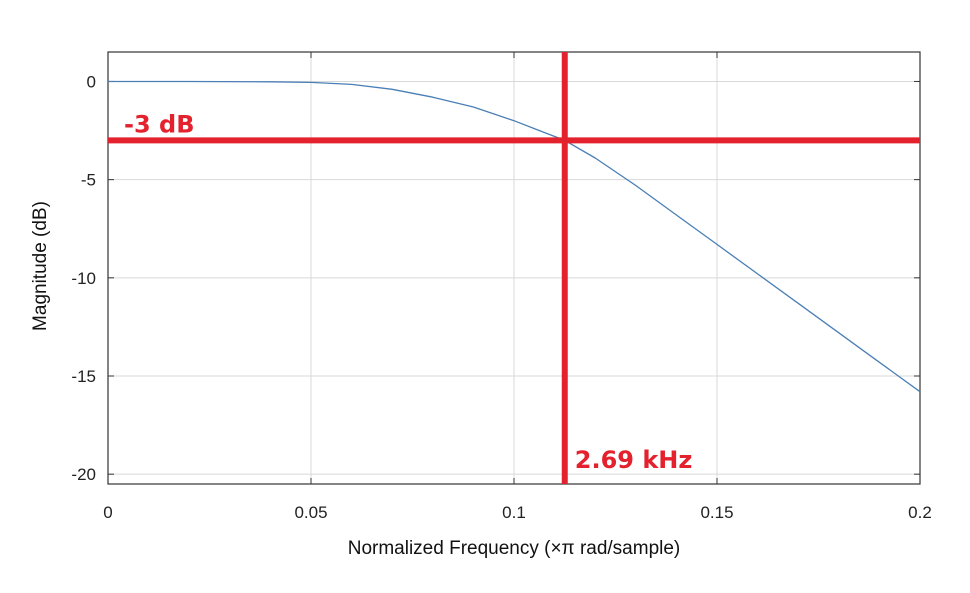 Image resolution: width=970 pixels, height=593 pixels. What do you see at coordinates (310, 512) in the screenshot?
I see `x-tick-label: 0.05` at bounding box center [310, 512].